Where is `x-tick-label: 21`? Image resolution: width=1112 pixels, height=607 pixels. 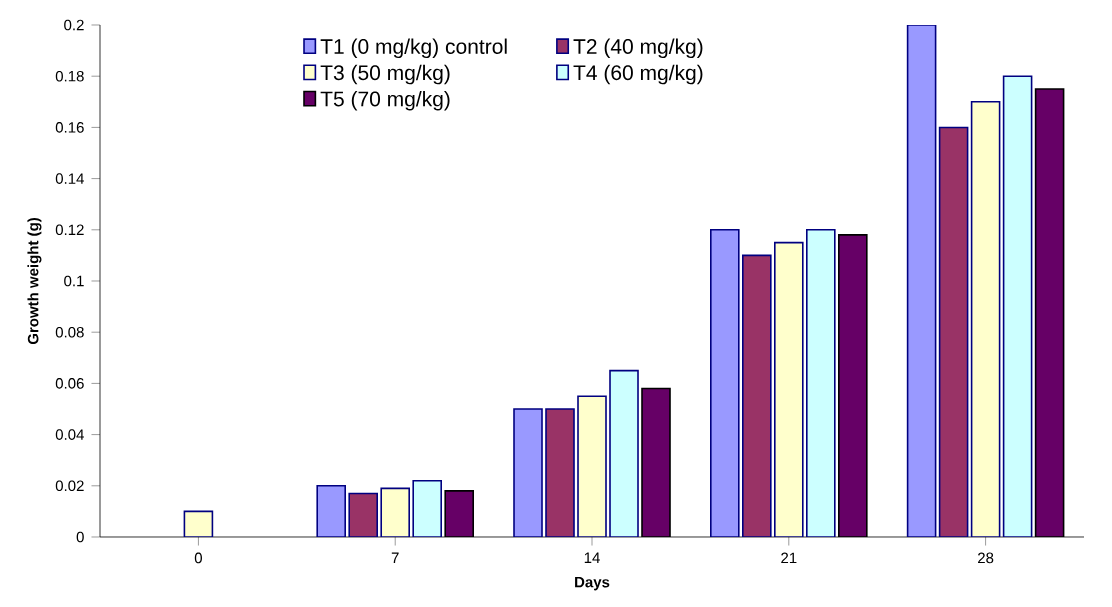
x-tick-label: 21 is located at coordinates (789, 558).